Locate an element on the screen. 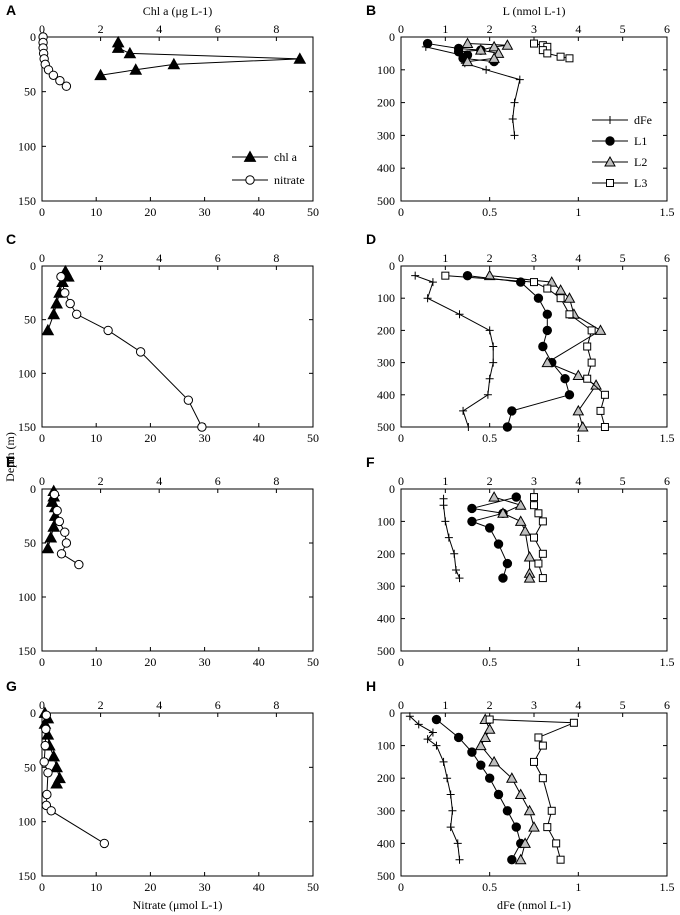  y-tick-label: 50 is located at coordinates (30, 92).